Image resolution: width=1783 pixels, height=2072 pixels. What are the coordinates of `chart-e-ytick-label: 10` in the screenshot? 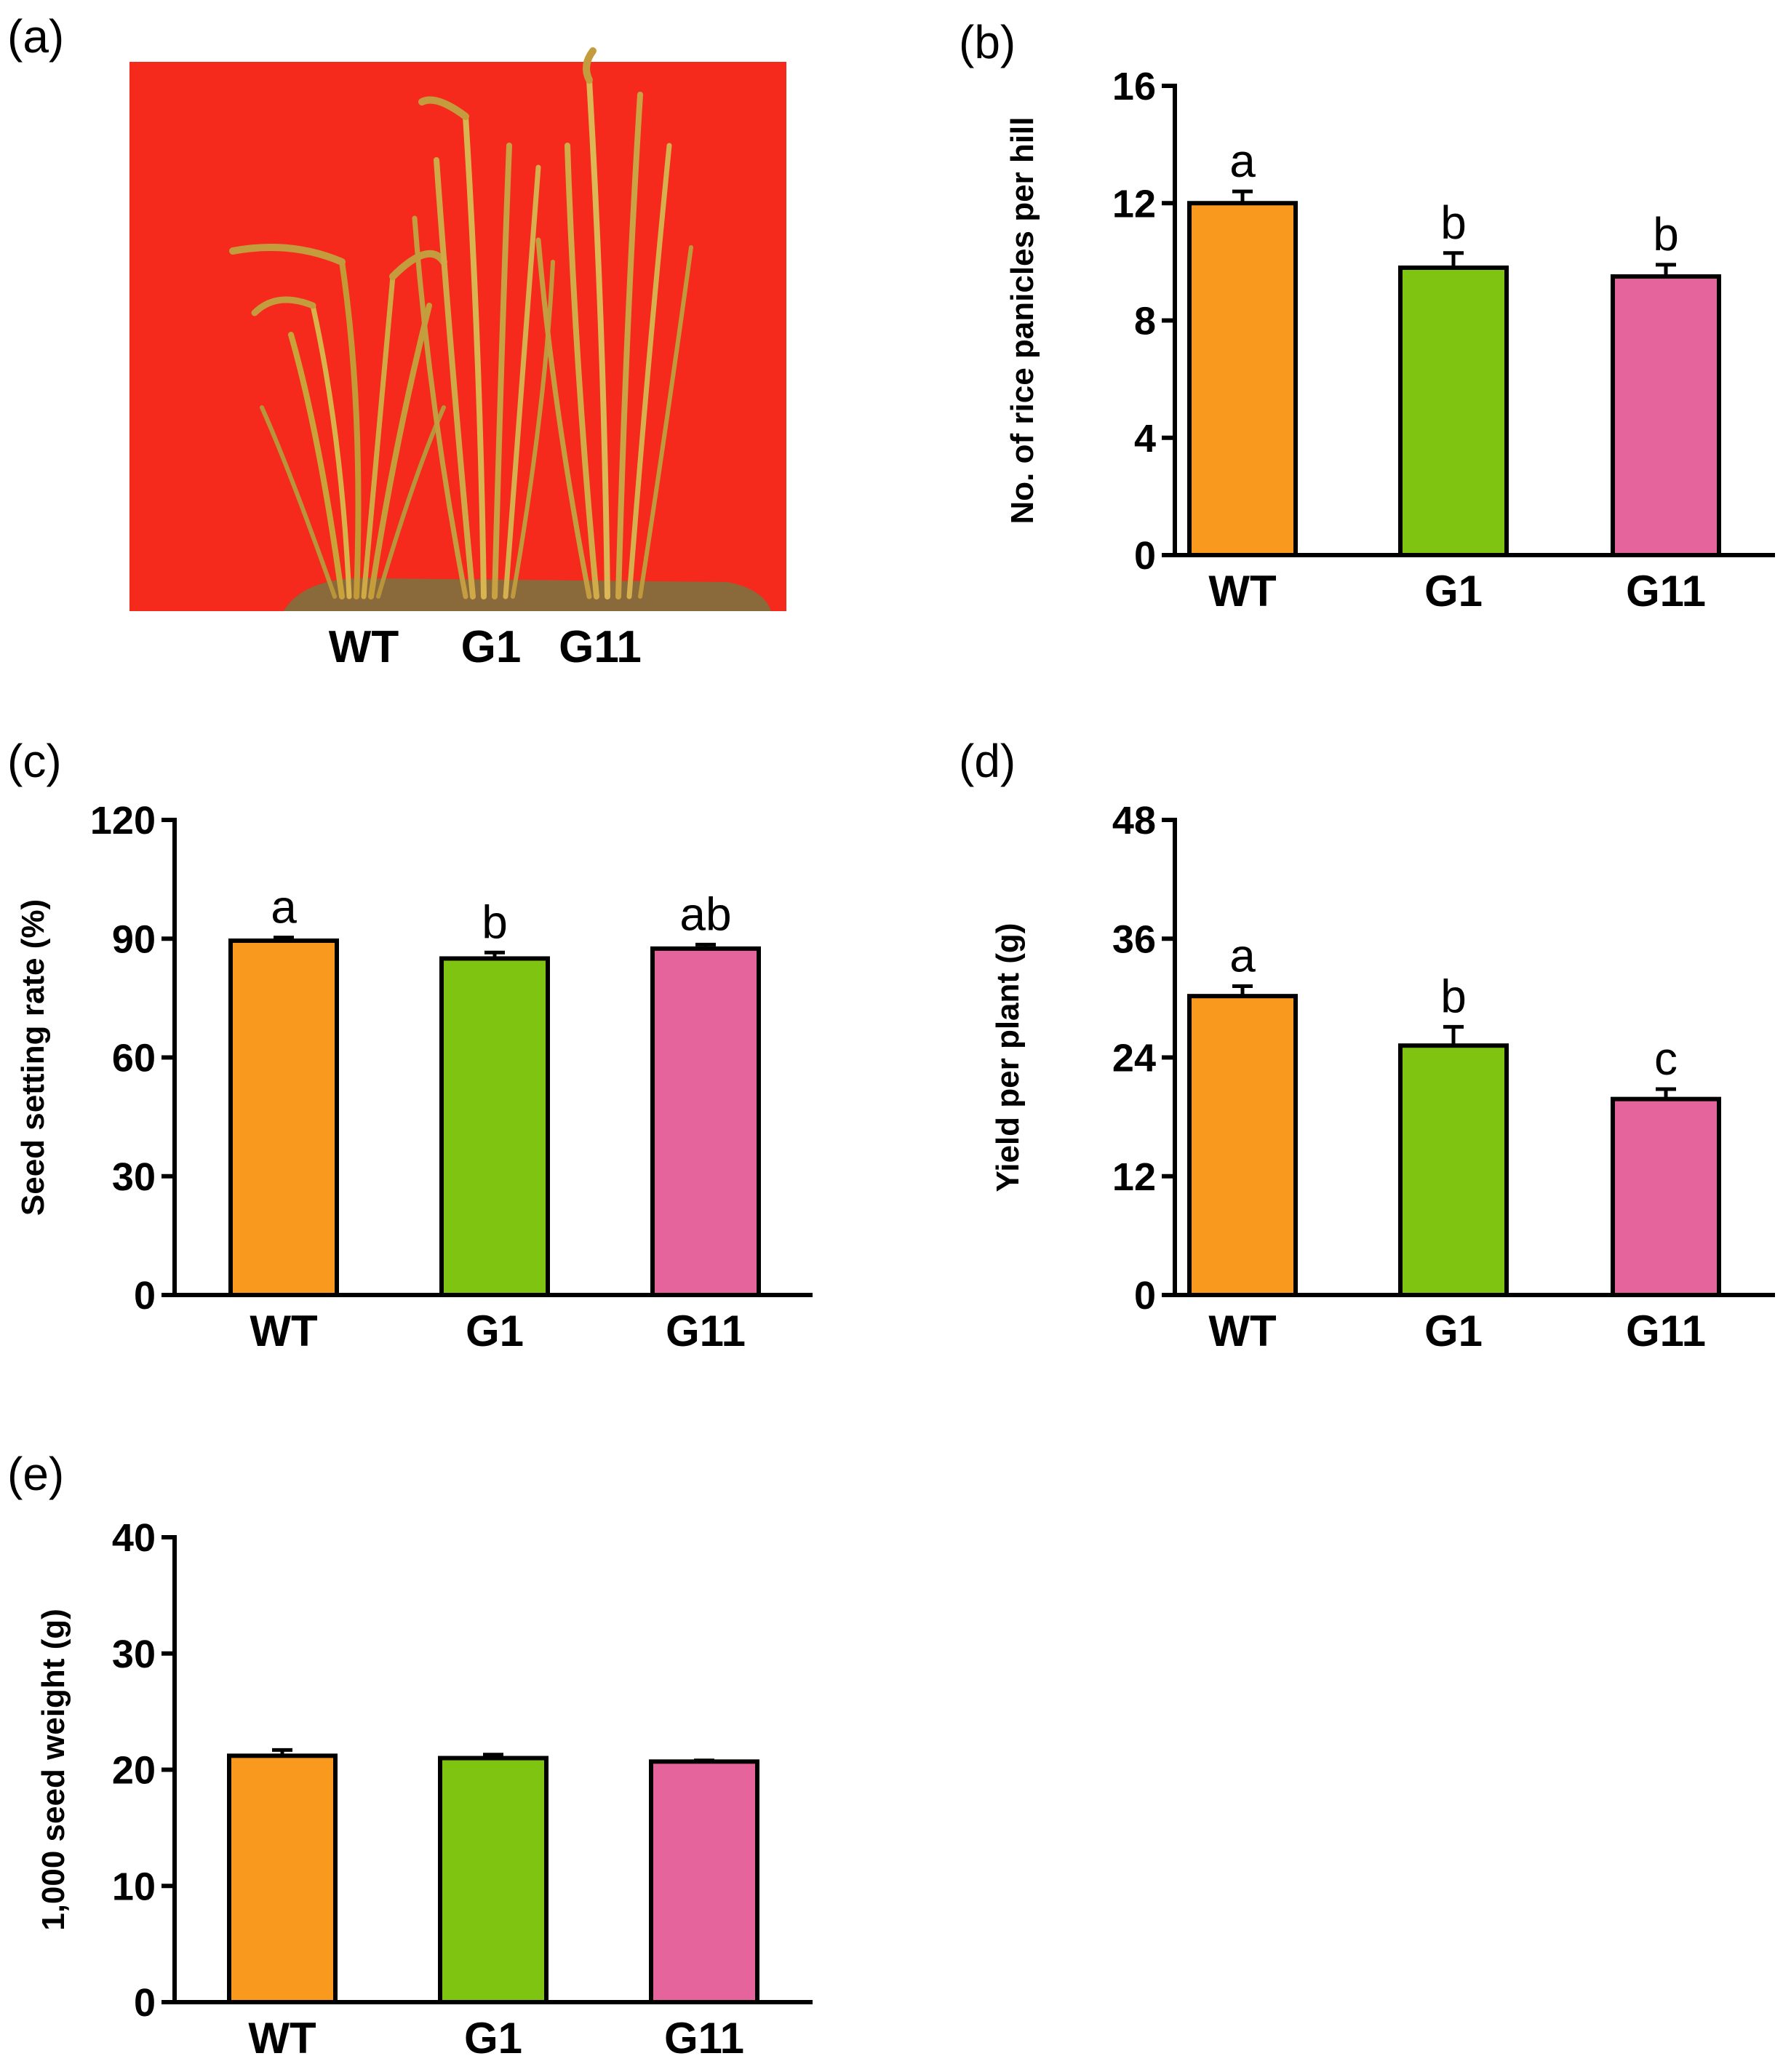 It's located at (134, 1886).